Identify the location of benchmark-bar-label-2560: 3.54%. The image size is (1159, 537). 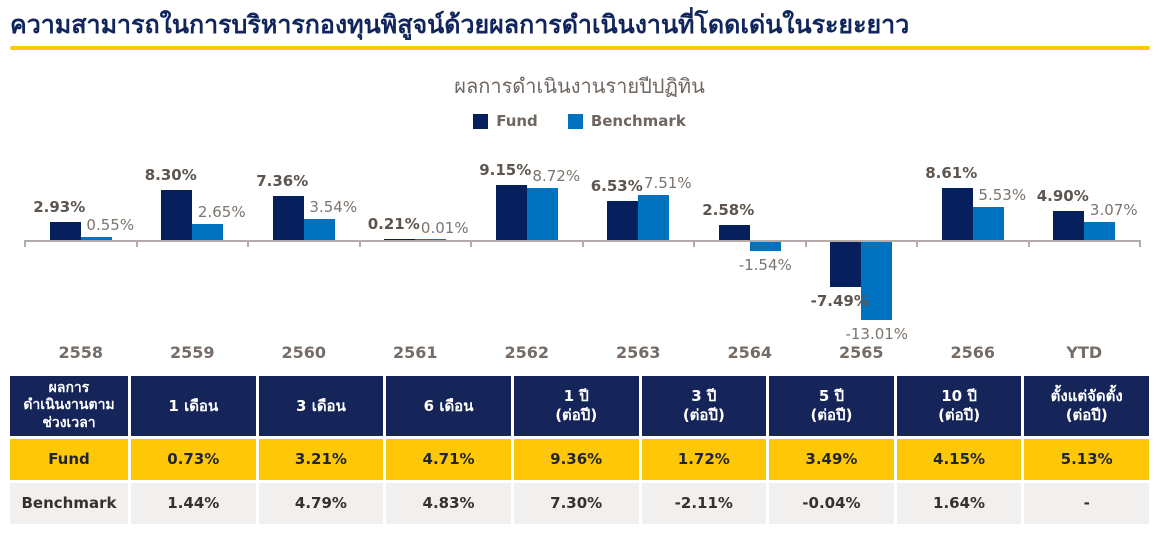
(333, 206).